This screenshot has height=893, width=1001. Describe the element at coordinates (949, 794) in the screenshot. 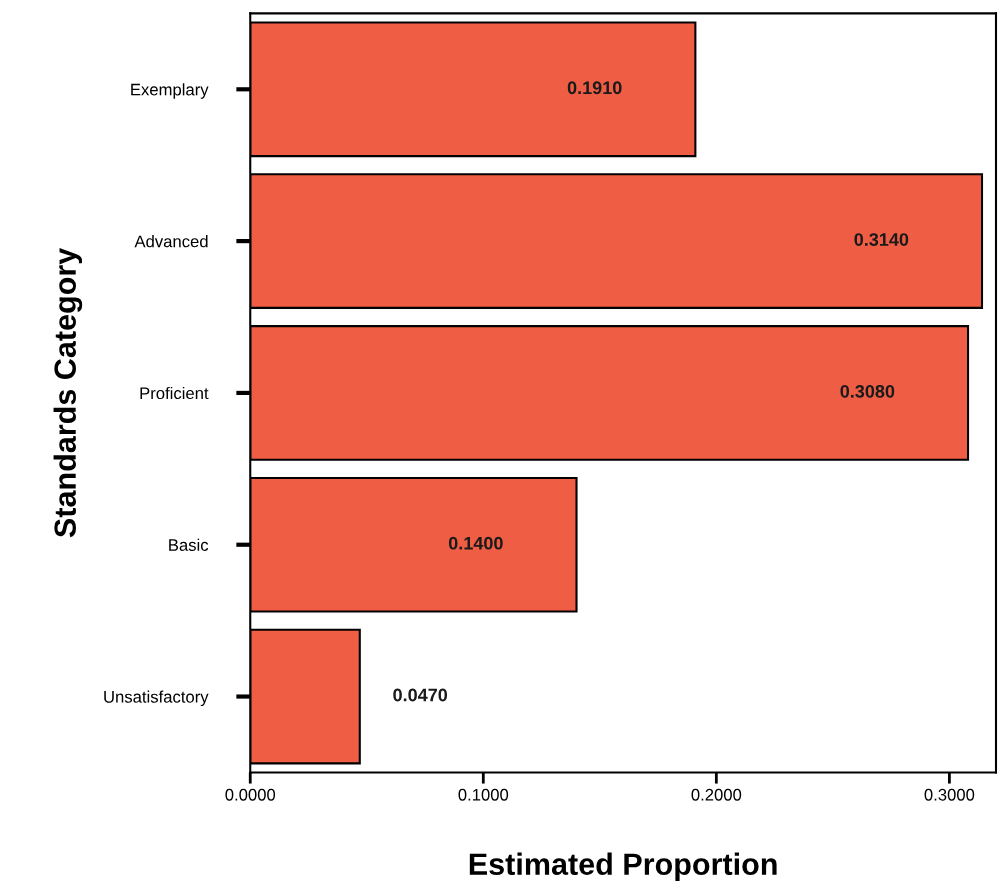

I see `x-tick-label: 0.3000` at that location.